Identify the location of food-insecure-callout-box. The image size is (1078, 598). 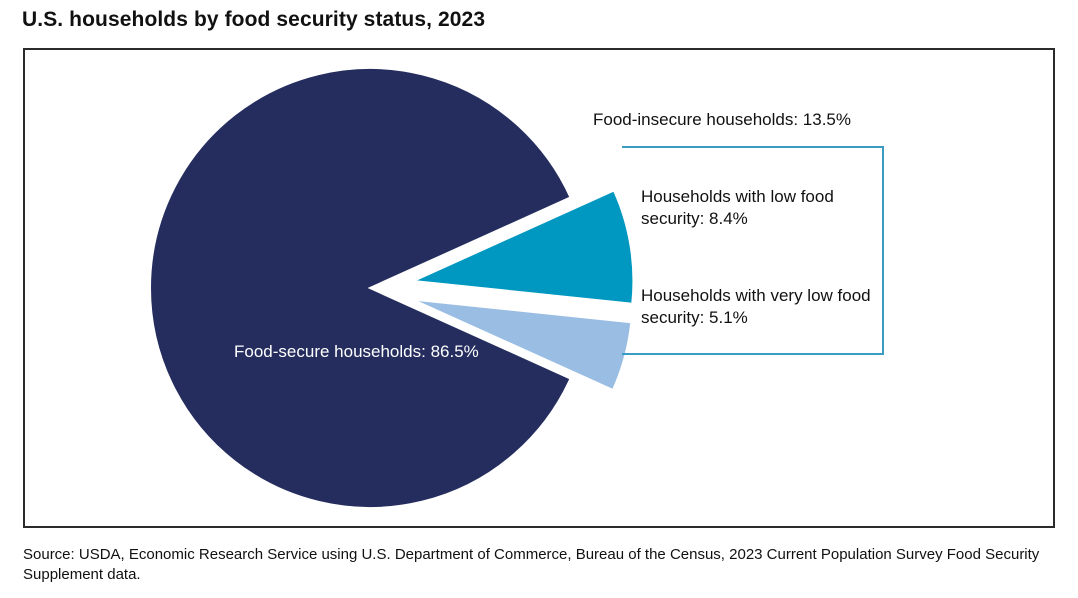
(753, 250).